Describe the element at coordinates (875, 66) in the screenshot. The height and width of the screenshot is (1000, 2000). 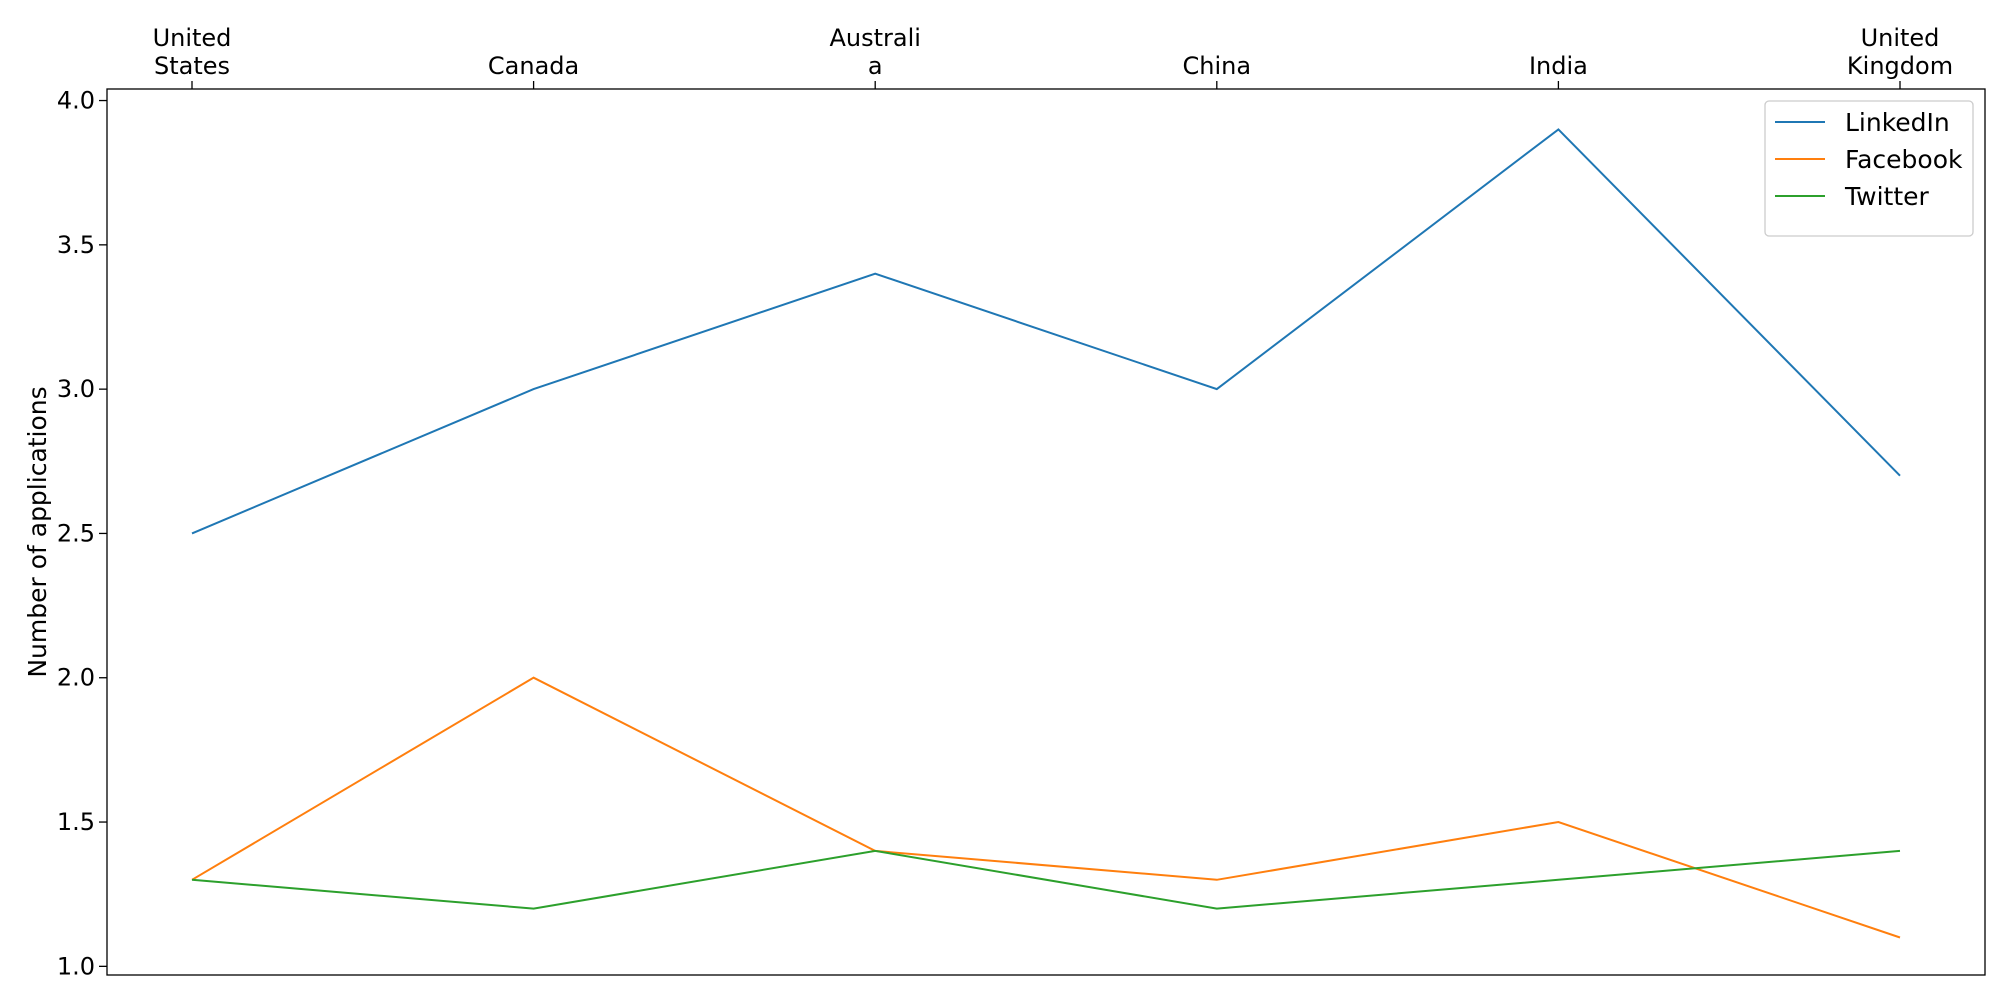
I see `x-tick-label-line: a` at that location.